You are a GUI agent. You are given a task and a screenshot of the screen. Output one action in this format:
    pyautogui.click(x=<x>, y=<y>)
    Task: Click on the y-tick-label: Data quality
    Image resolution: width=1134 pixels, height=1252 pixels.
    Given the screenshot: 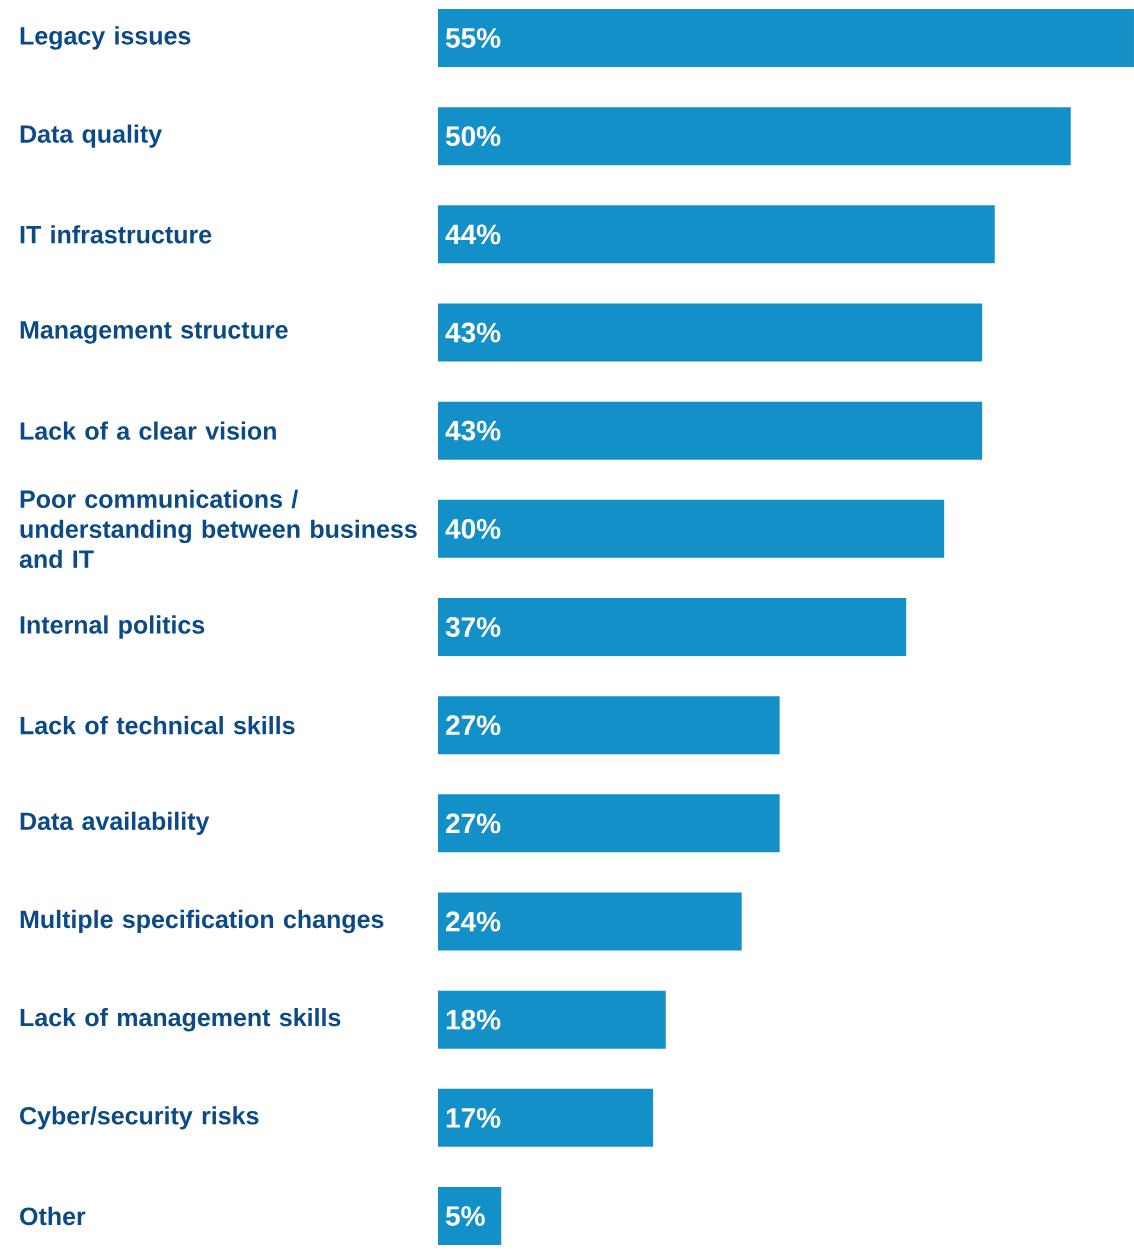 What is the action you would take?
    pyautogui.click(x=91, y=136)
    